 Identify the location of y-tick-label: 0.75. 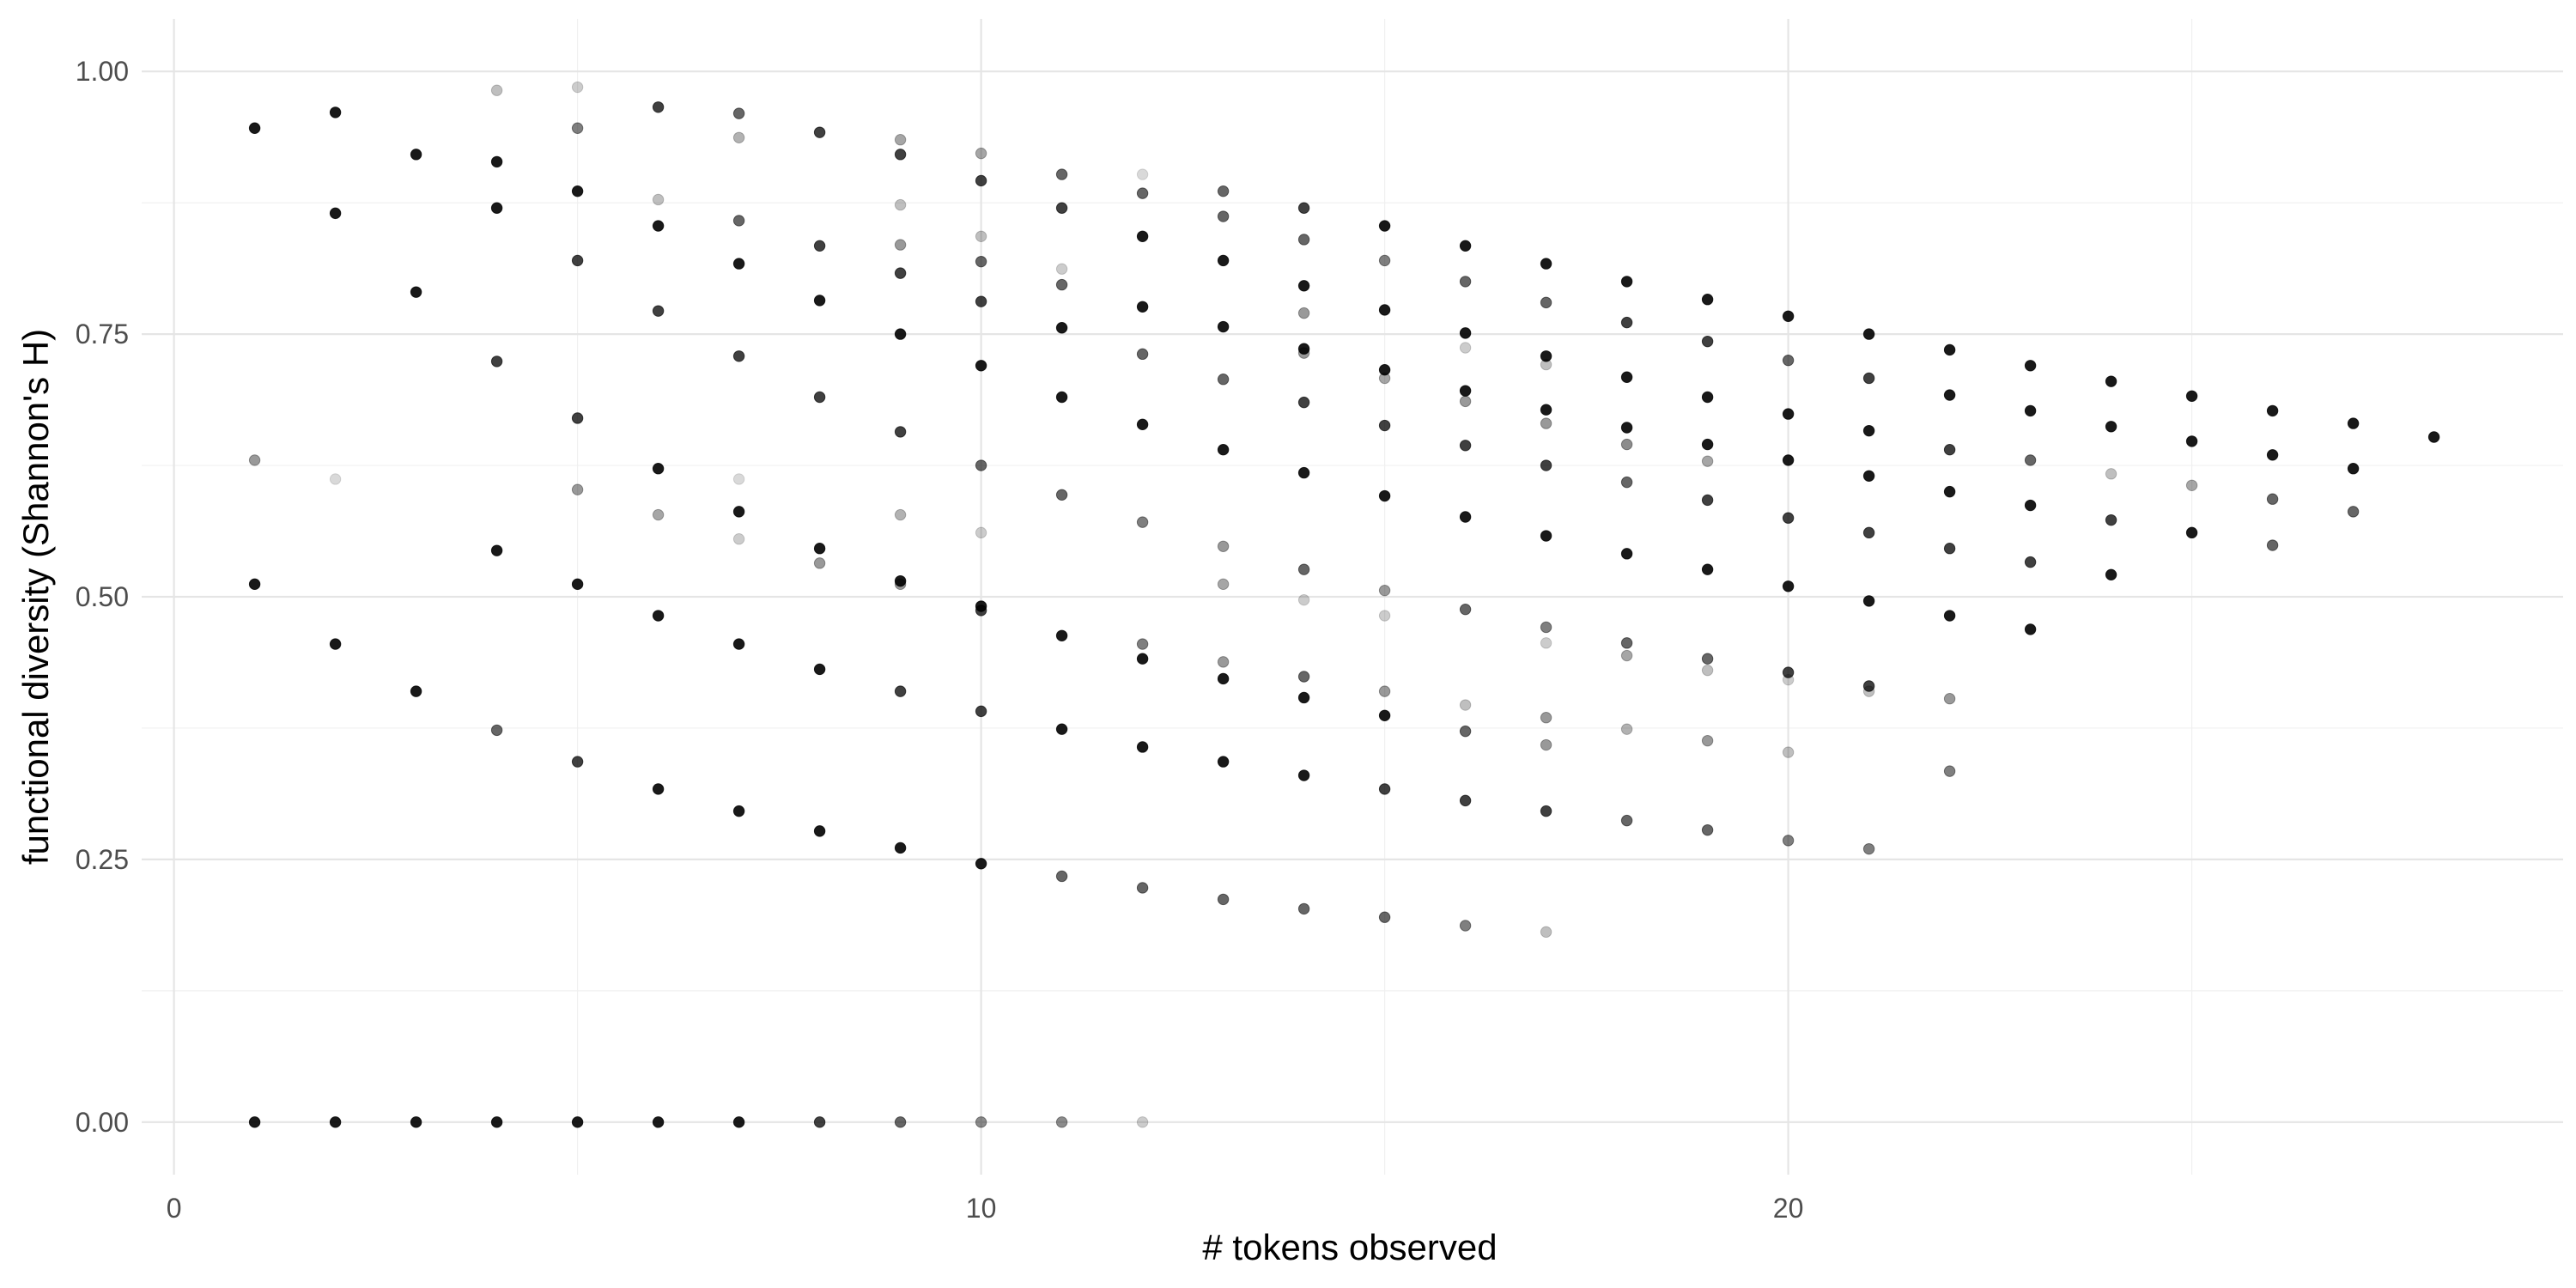
(102, 334).